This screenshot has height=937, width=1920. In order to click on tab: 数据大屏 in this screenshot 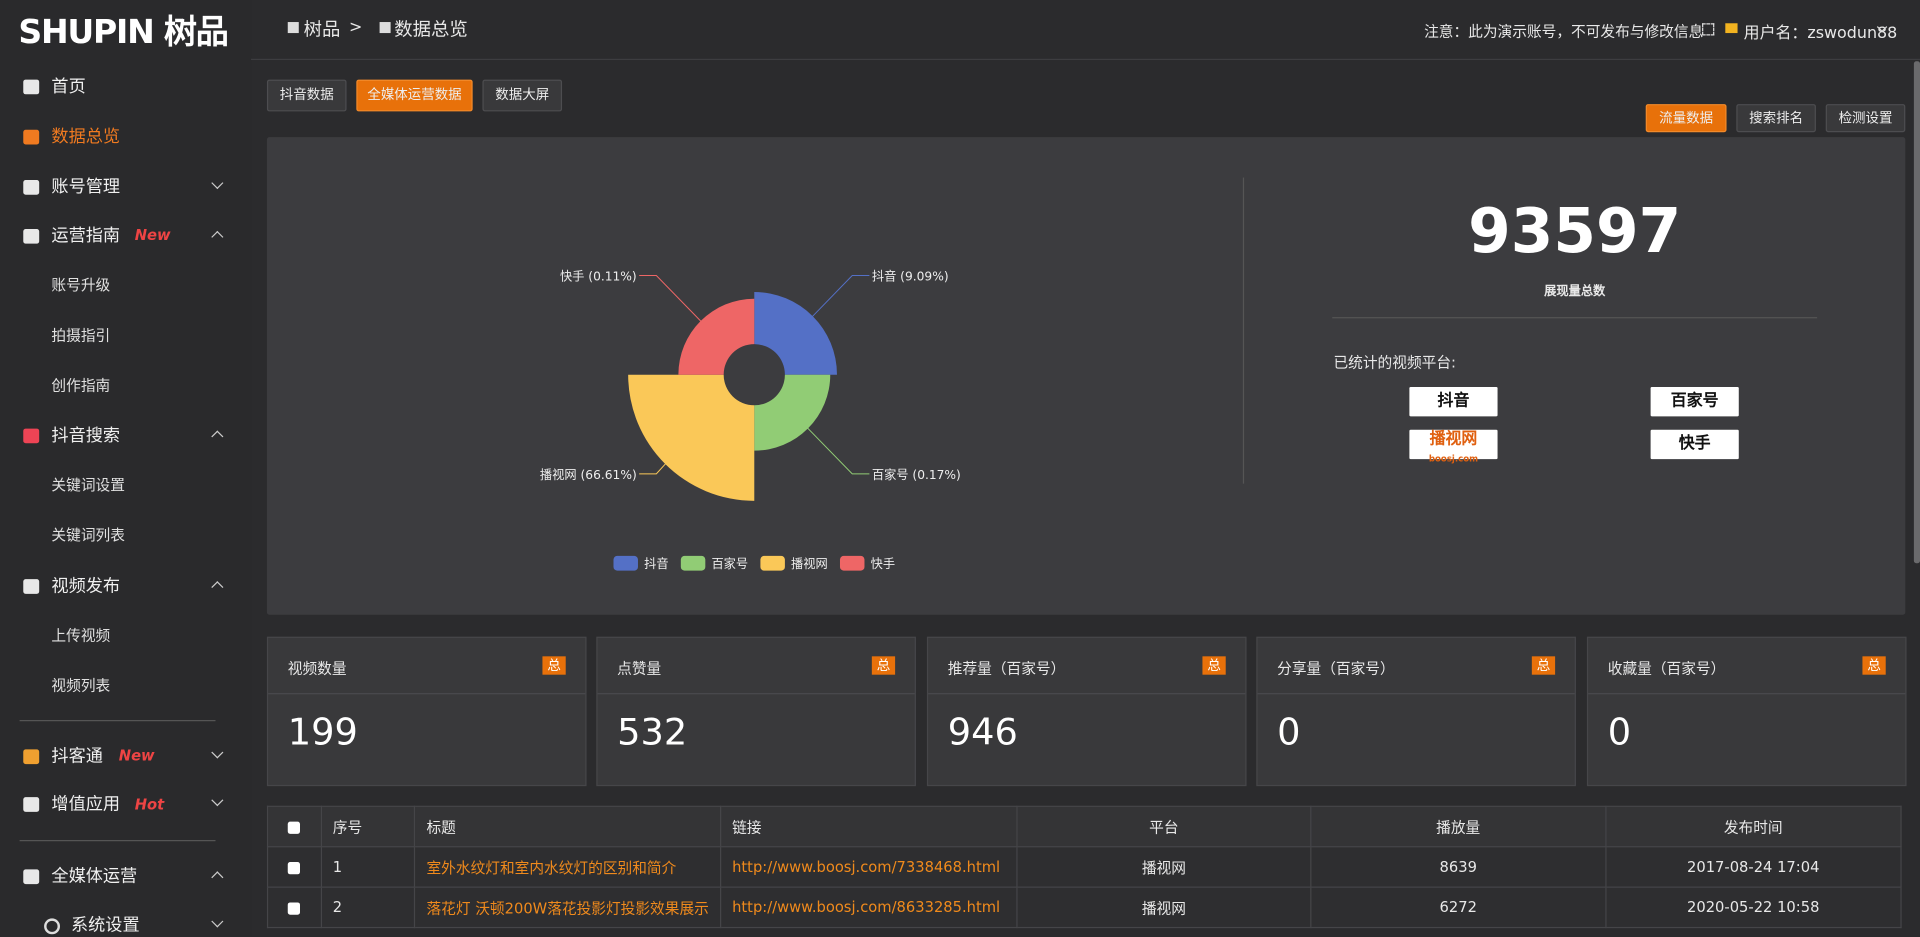, I will do `click(522, 95)`.